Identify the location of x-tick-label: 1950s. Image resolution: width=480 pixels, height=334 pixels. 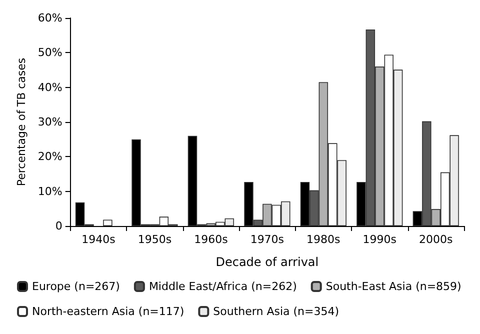
(155, 239).